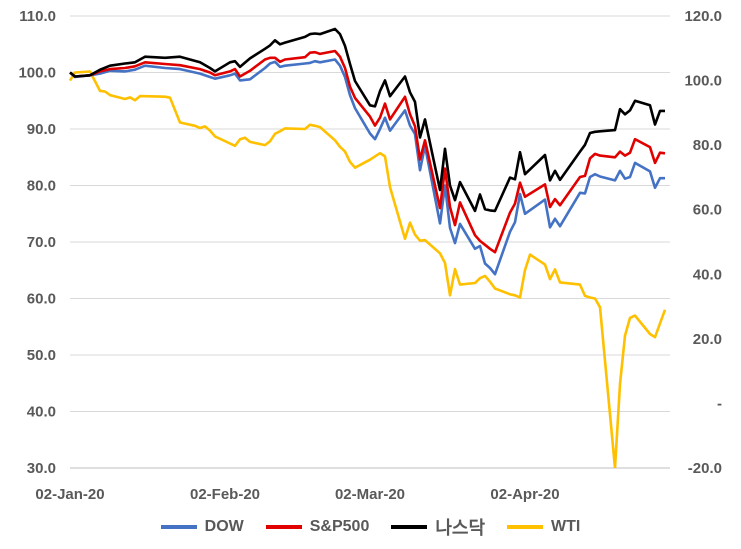  What do you see at coordinates (707, 145) in the screenshot?
I see `y2-tick-label: 80.0` at bounding box center [707, 145].